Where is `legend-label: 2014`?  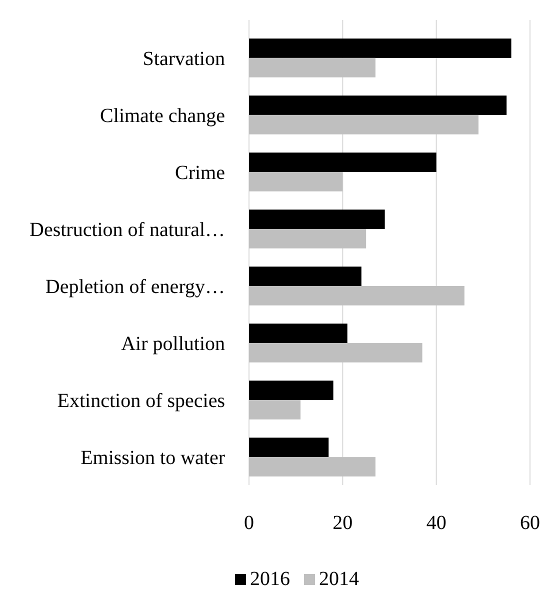 legend-label: 2014 is located at coordinates (339, 579).